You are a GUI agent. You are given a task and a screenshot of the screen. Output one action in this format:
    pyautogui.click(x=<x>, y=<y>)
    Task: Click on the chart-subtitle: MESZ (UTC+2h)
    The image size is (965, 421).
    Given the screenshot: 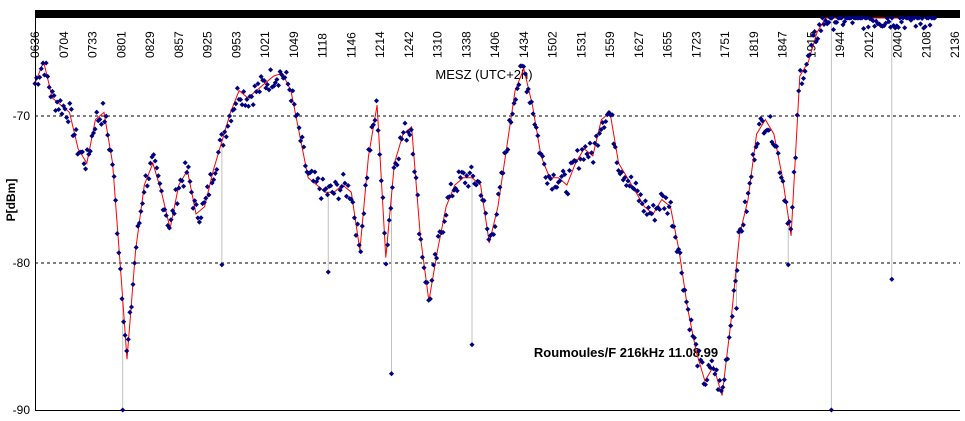 What is the action you would take?
    pyautogui.click(x=483, y=74)
    